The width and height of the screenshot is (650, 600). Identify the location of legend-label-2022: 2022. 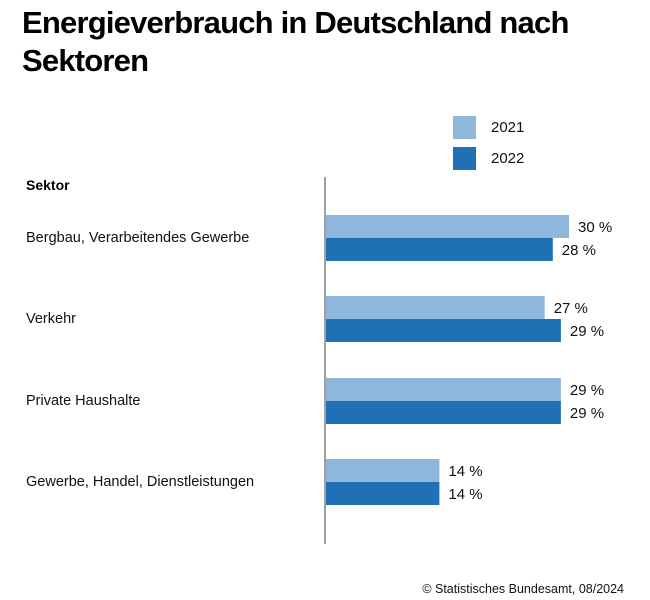
(508, 158).